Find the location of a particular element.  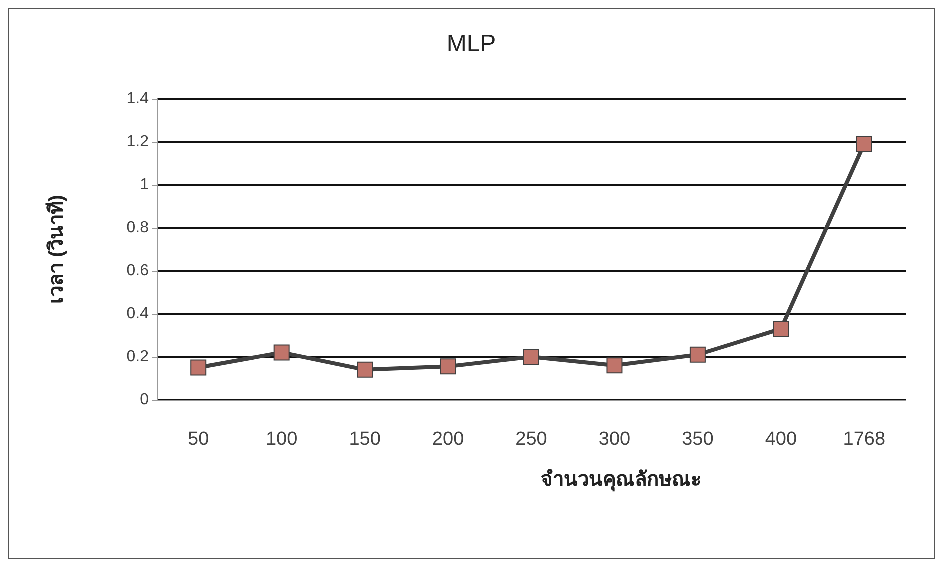

x-tick-label: 350 is located at coordinates (698, 439).